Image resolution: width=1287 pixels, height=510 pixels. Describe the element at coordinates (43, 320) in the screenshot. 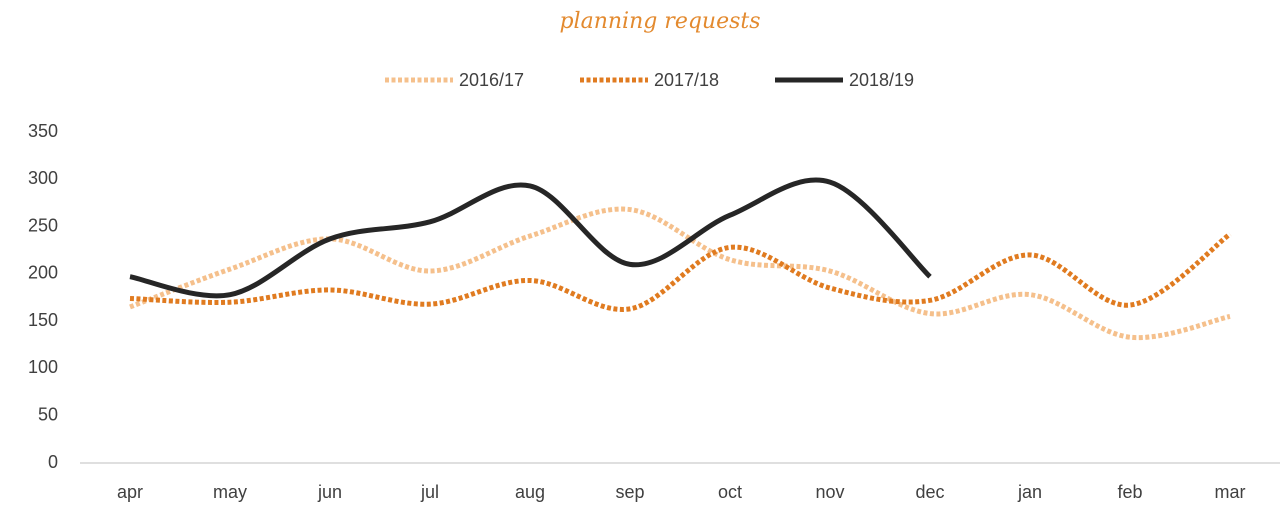

I see `y-tick-label: 150` at that location.